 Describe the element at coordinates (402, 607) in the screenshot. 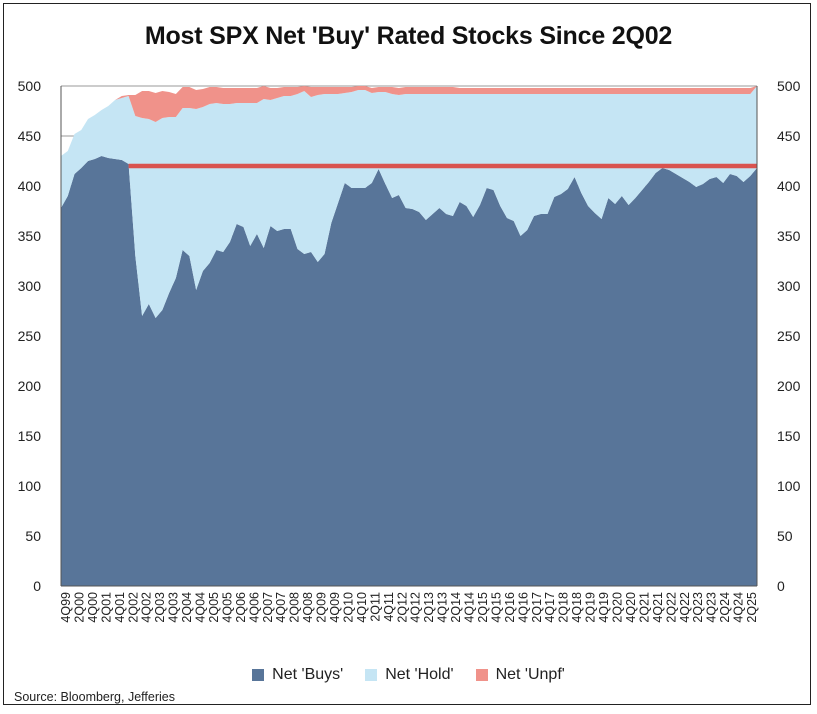

I see `x-tick-label: 2Q12` at that location.